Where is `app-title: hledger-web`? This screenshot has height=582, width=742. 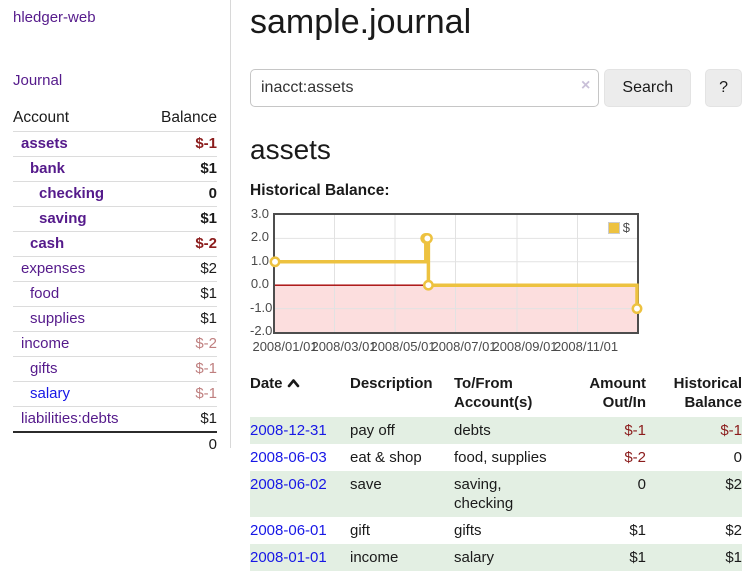 app-title: hledger-web is located at coordinates (115, 17).